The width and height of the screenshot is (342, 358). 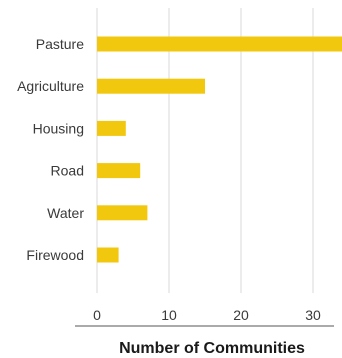 What do you see at coordinates (313, 315) in the screenshot?
I see `x-tick-label: 30` at bounding box center [313, 315].